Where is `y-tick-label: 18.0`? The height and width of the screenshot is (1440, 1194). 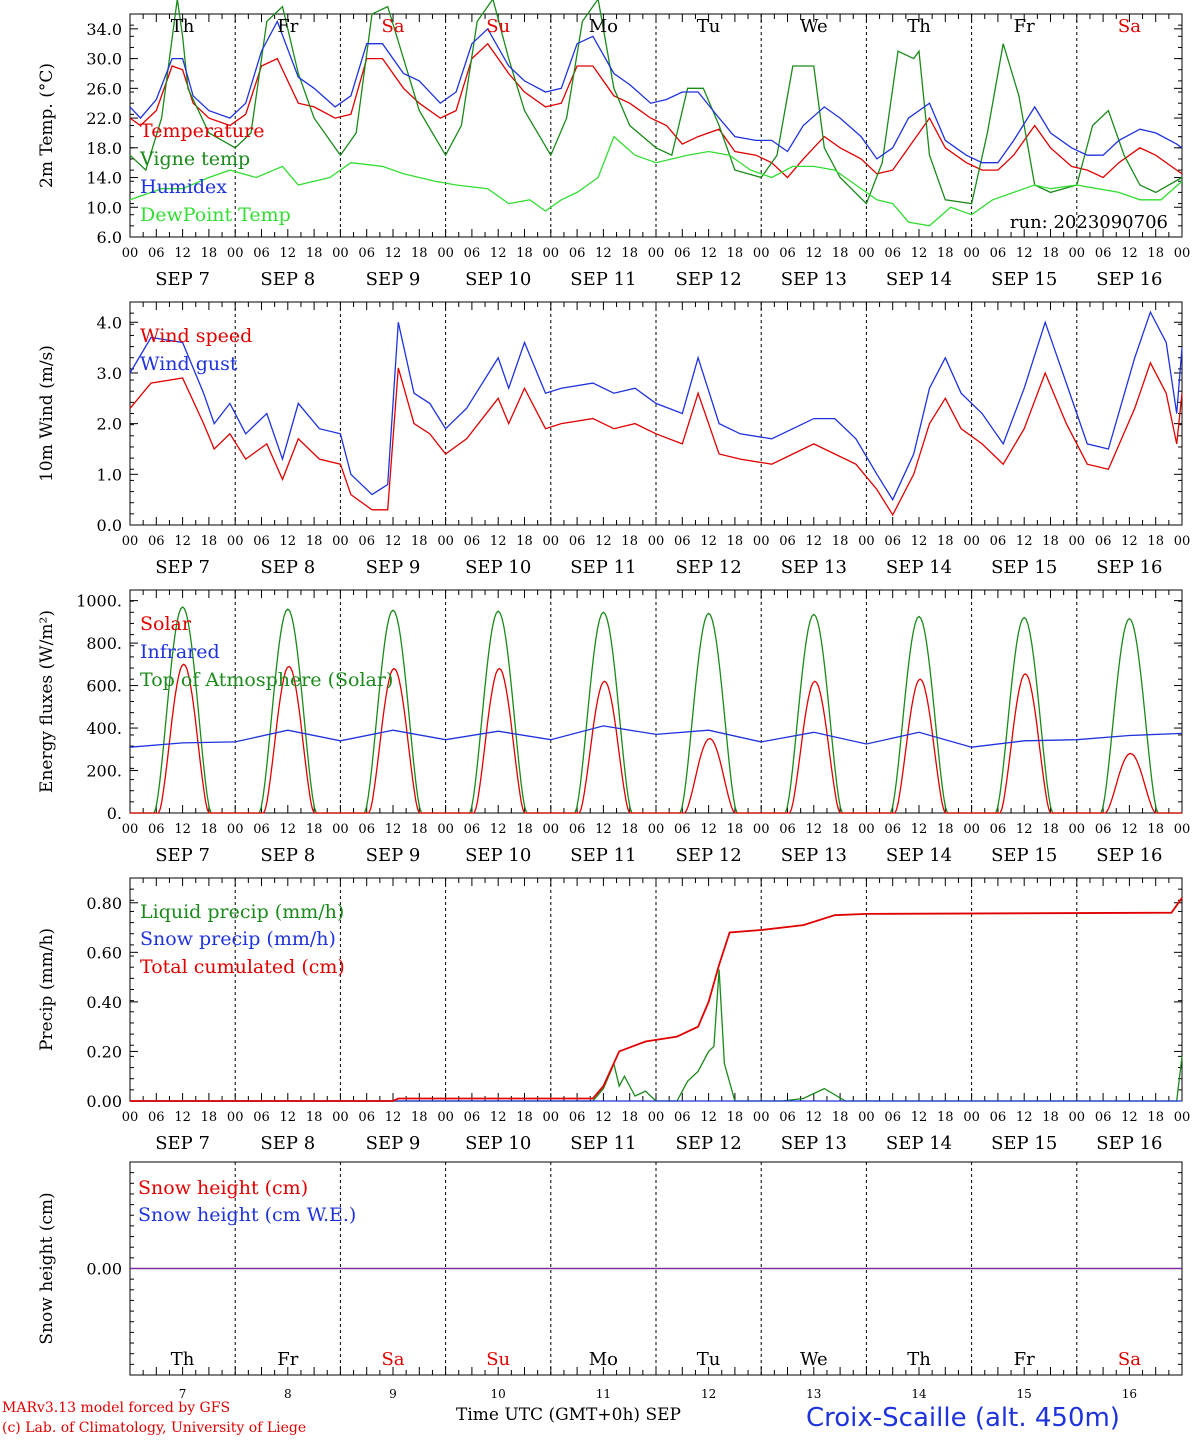
y-tick-label: 18.0 is located at coordinates (104, 148).